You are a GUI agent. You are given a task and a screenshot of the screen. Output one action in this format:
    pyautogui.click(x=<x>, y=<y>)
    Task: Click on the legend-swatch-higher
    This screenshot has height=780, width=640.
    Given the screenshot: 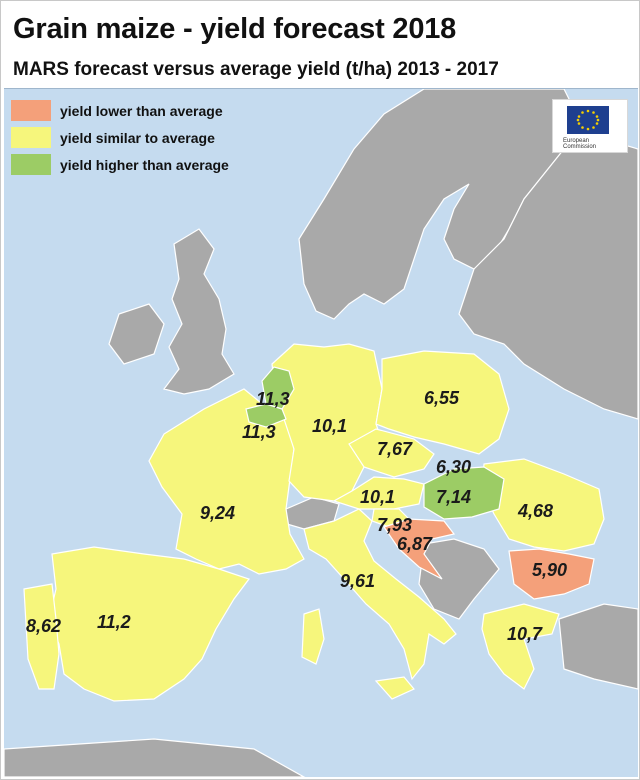 What is the action you would take?
    pyautogui.click(x=31, y=164)
    